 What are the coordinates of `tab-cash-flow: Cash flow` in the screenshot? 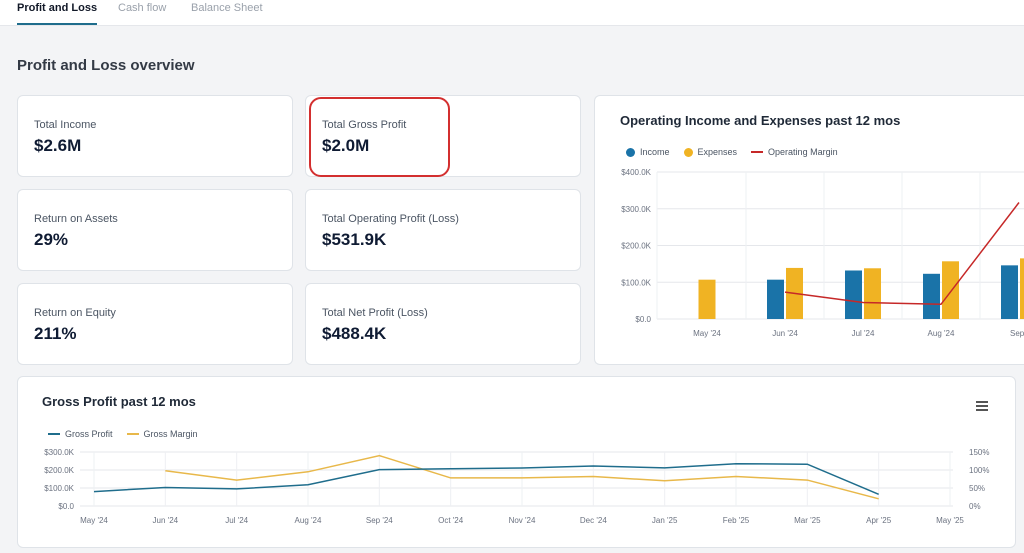 It's located at (142, 8).